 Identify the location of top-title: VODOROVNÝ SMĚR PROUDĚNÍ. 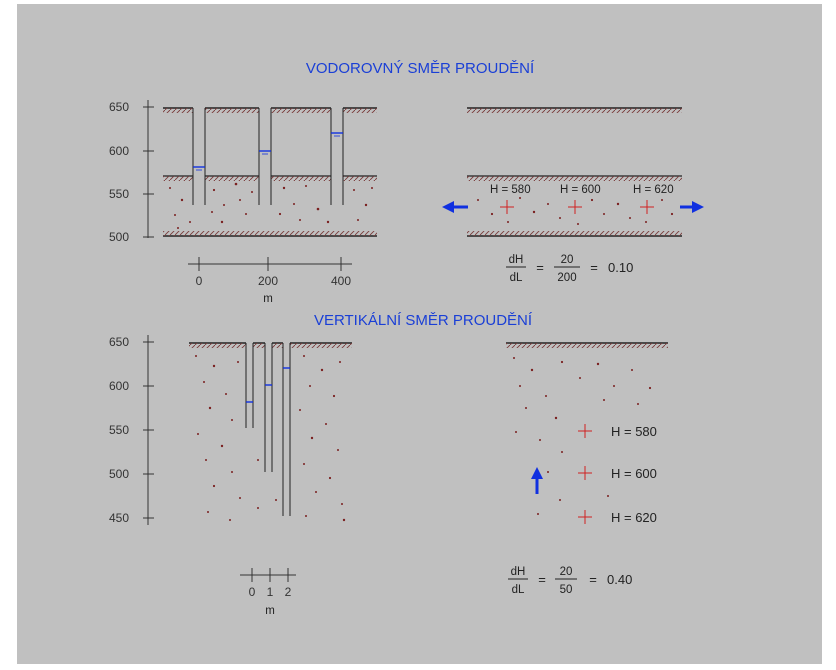
(420, 68).